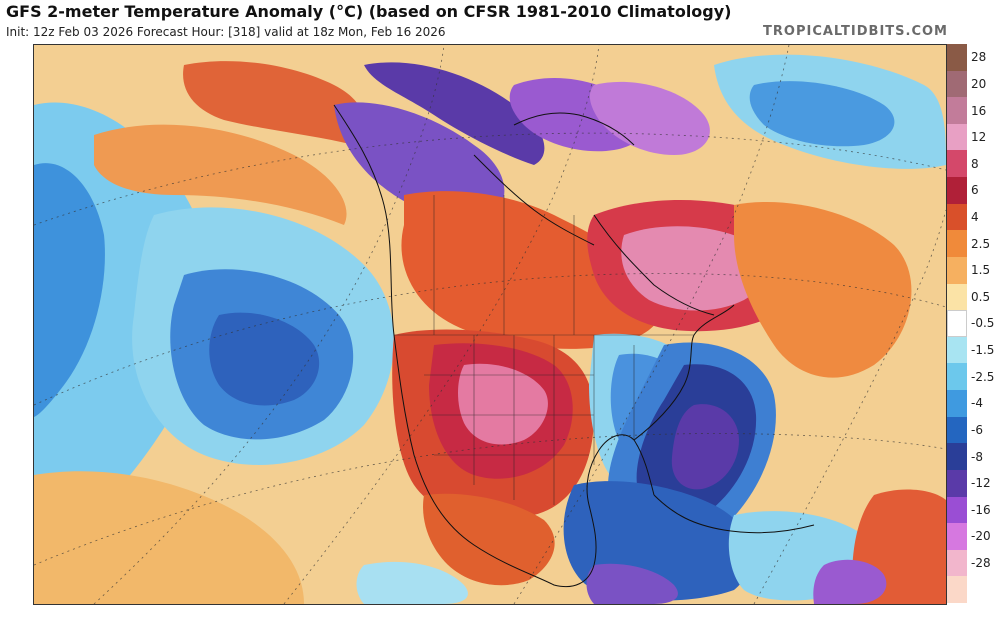 This screenshot has width=1000, height=624. I want to click on cold-region-greenland, so click(649, 118).